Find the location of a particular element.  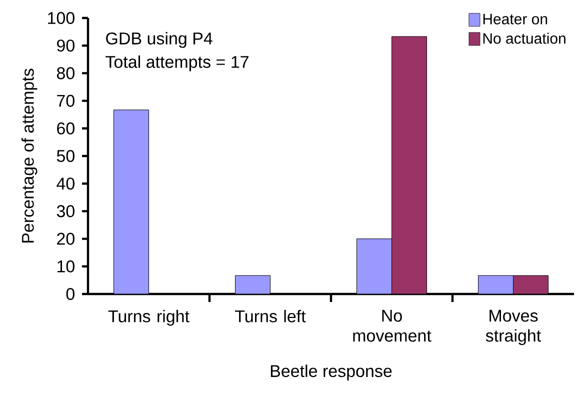

x-tick-label: Moves straight is located at coordinates (513, 328).